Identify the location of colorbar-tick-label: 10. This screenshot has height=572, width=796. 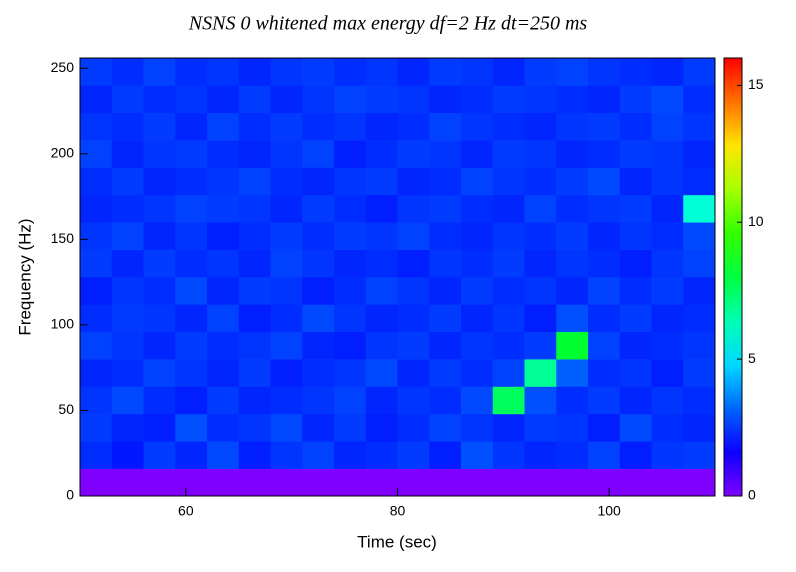
(756, 221).